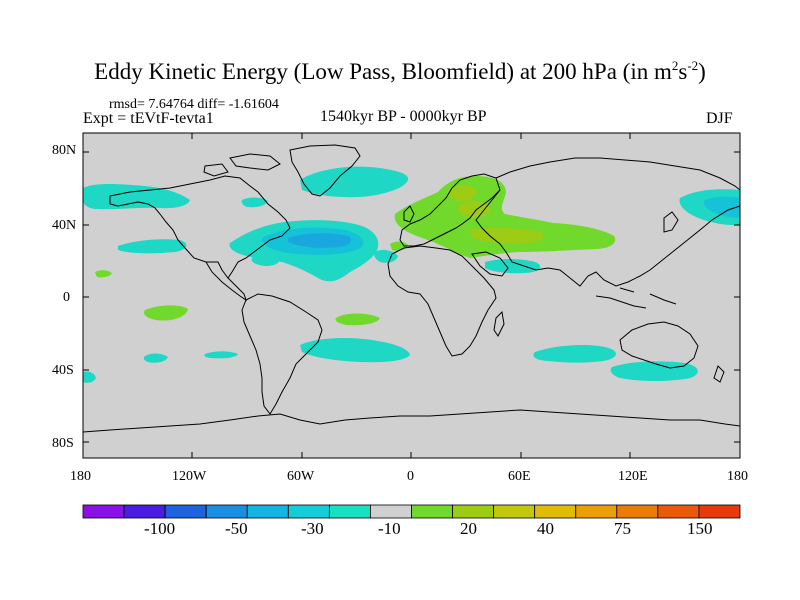 The width and height of the screenshot is (800, 600). What do you see at coordinates (148, 118) in the screenshot?
I see `experiment-label: Expt = tEVtF-tevta1` at bounding box center [148, 118].